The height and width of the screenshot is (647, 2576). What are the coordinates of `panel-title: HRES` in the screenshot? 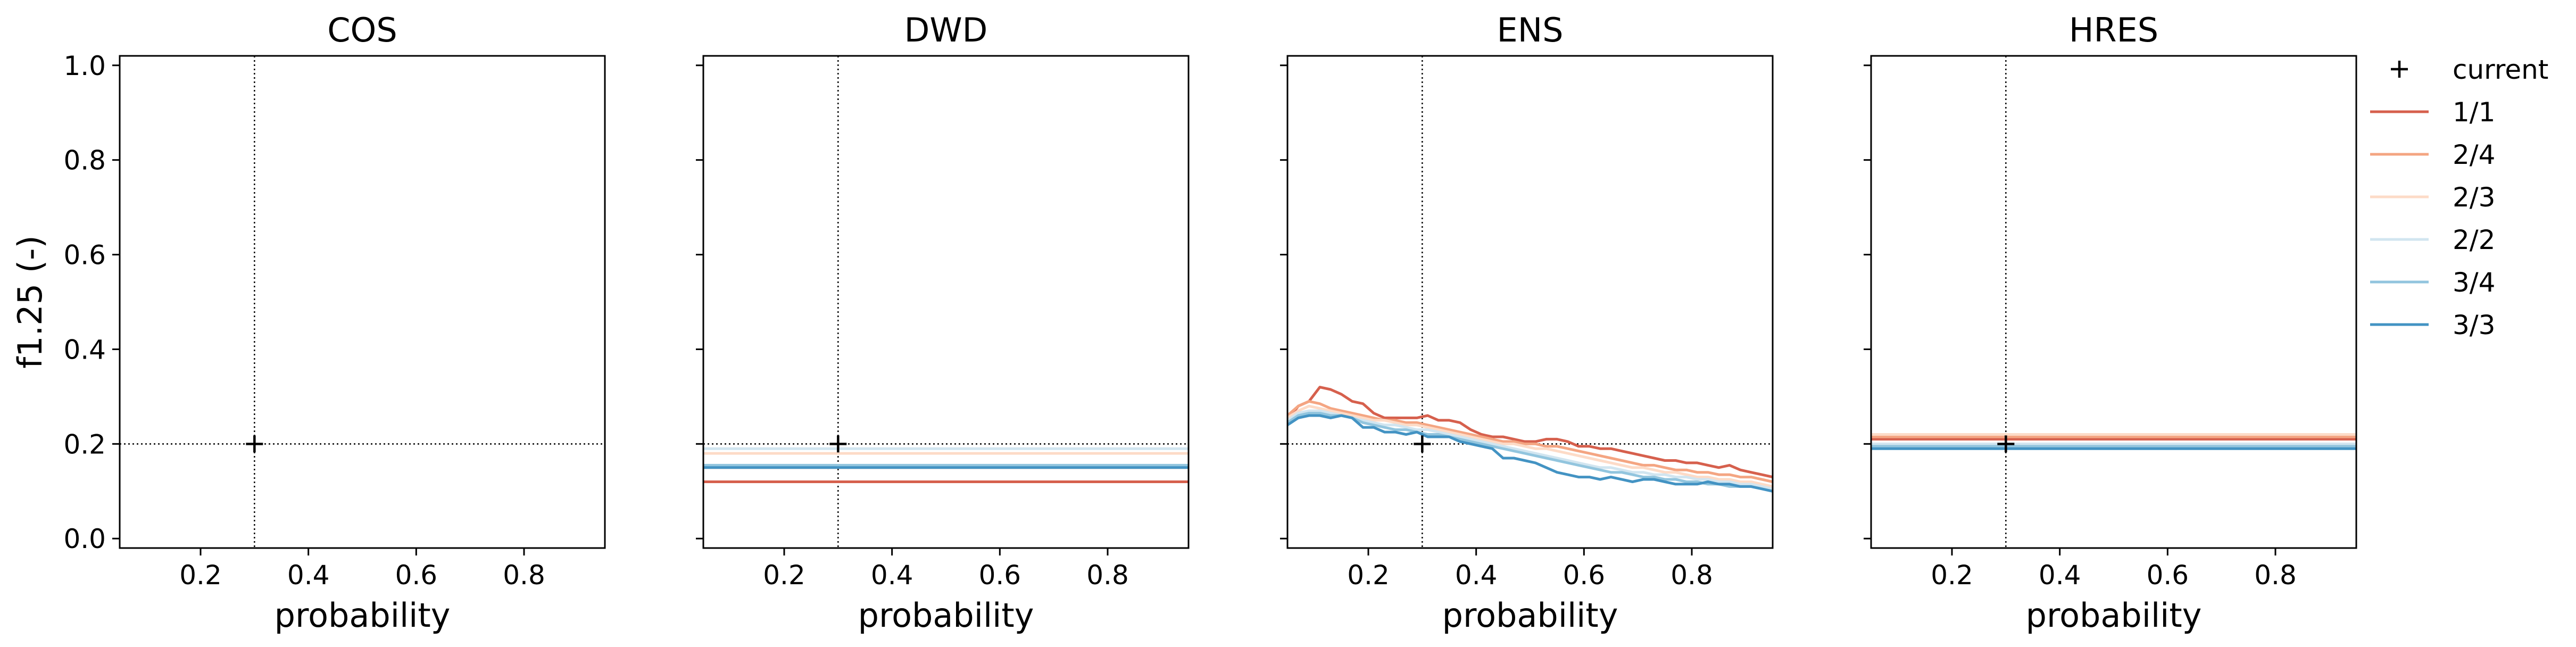 It's located at (2113, 30).